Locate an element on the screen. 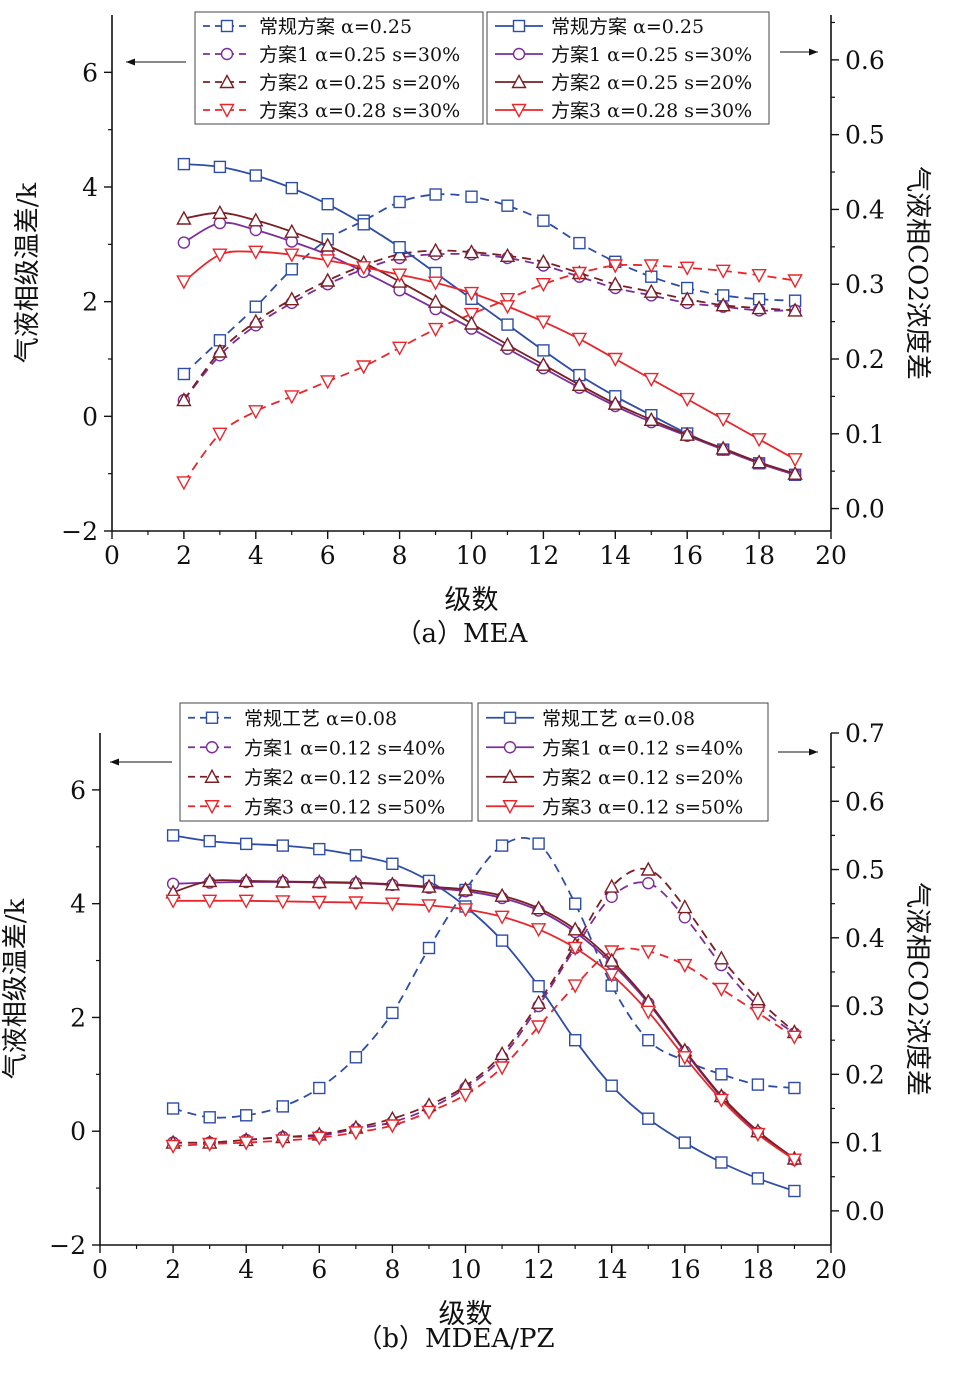 The image size is (953, 1380). y-right-tick-label-5: 0.5 is located at coordinates (865, 135).